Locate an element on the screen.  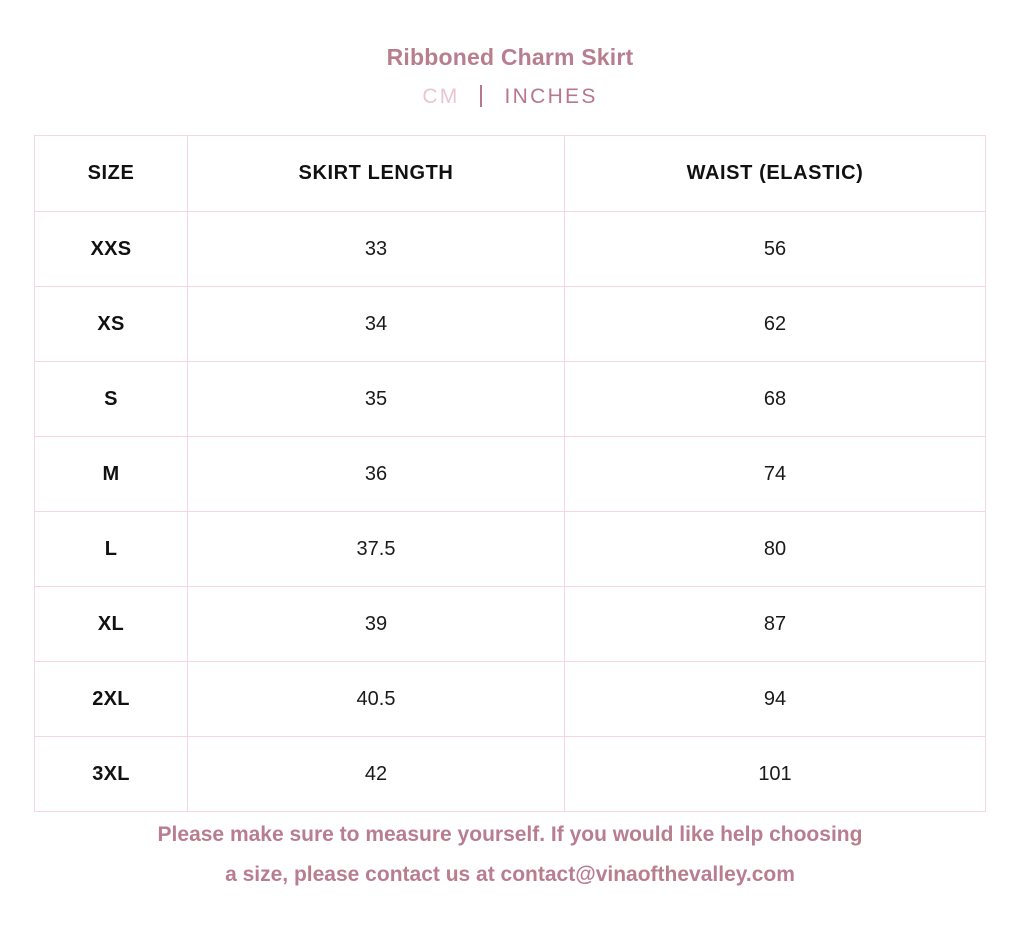
cell-skirt-length: 33 is located at coordinates (376, 249).